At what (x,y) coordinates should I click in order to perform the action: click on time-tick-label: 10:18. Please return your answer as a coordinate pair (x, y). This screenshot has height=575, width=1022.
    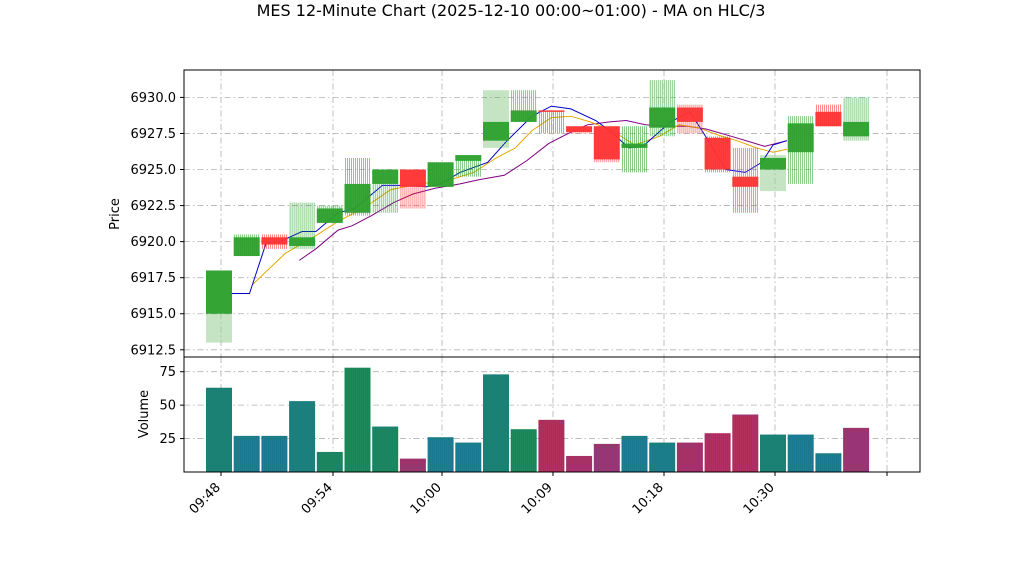
    Looking at the image, I should click on (648, 498).